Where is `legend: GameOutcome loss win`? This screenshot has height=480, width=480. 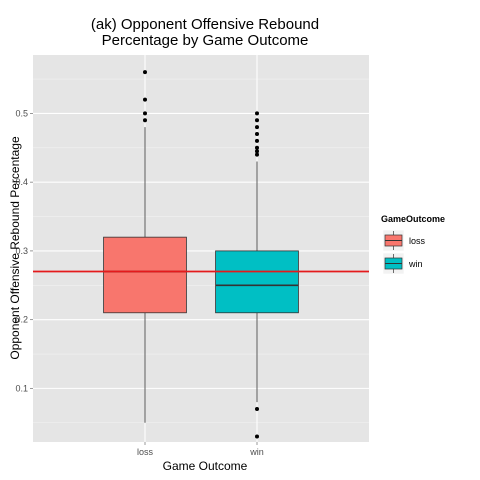
legend: GameOutcome loss win is located at coordinates (413, 244).